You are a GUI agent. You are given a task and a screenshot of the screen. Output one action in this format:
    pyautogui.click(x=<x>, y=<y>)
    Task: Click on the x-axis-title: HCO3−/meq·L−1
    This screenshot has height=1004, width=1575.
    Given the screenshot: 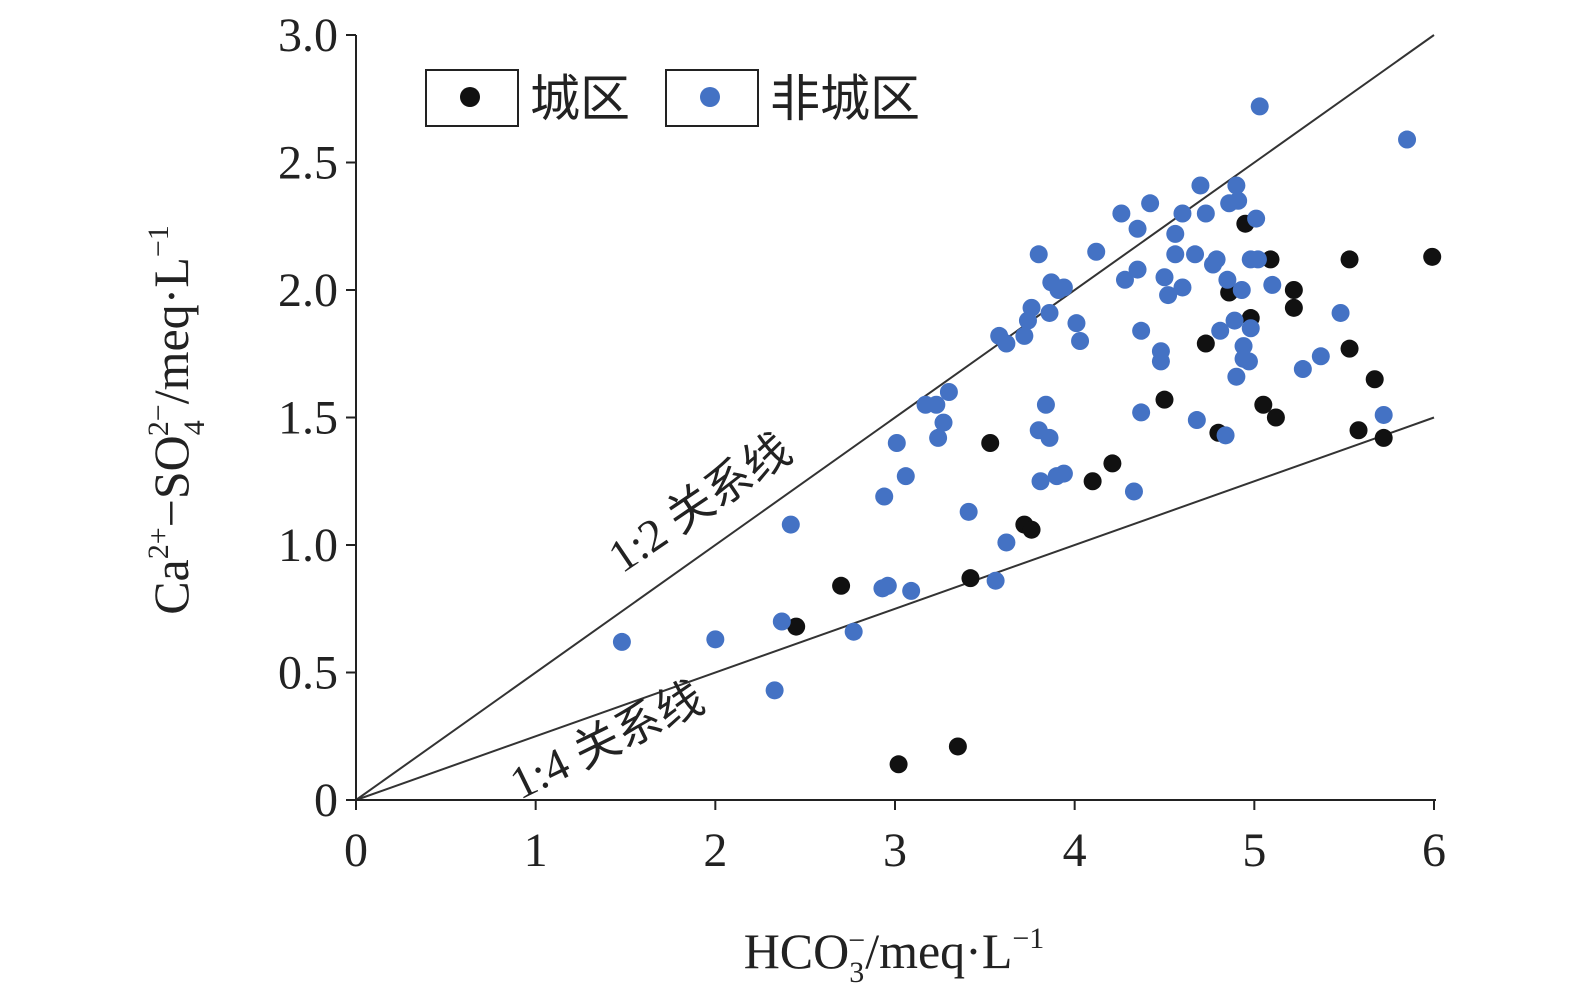 What is the action you would take?
    pyautogui.click(x=894, y=955)
    